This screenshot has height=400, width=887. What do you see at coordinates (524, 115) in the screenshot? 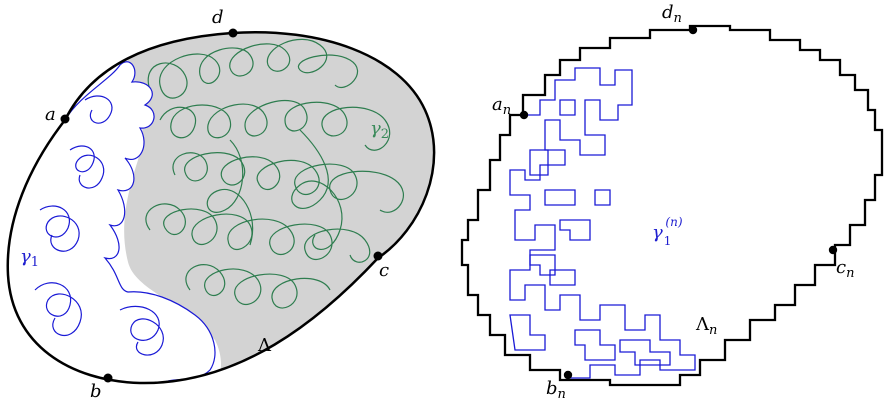
I see `point-a-n` at bounding box center [524, 115].